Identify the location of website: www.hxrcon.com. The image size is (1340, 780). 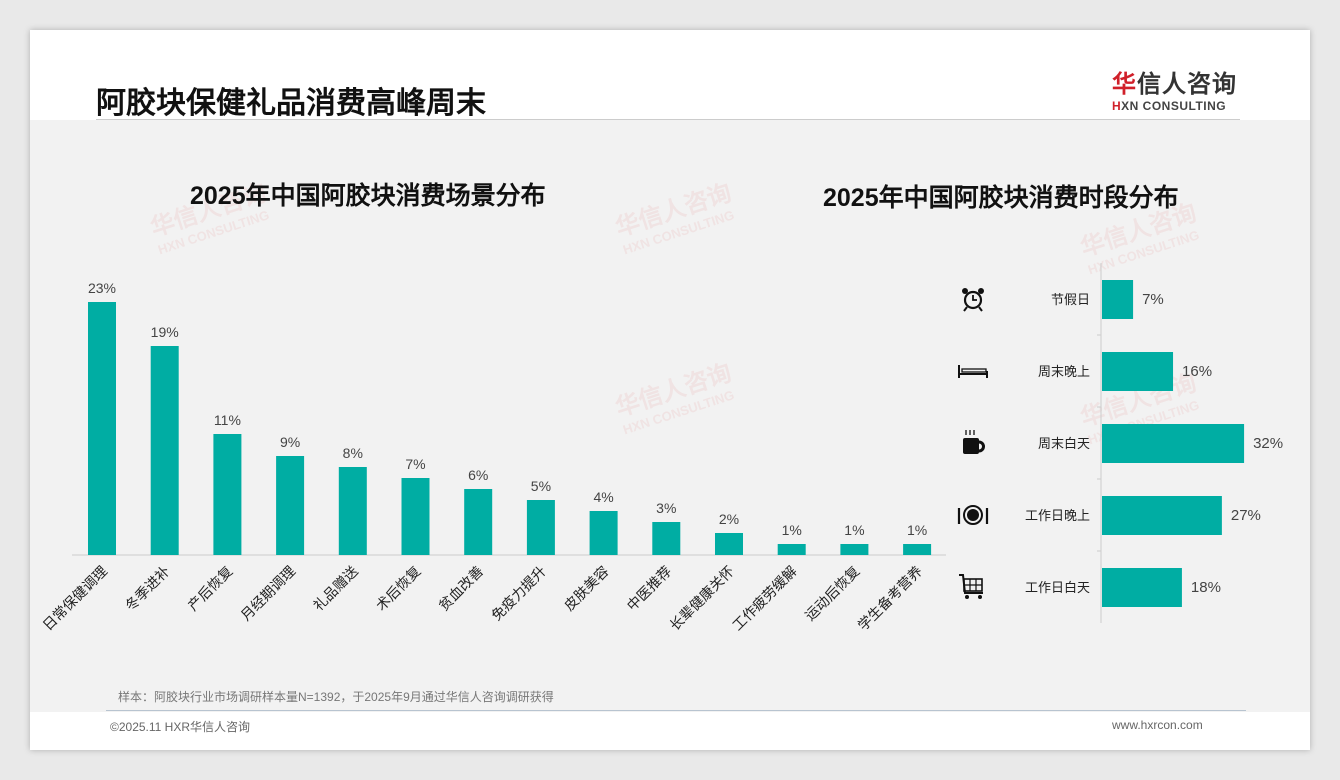
(1157, 725).